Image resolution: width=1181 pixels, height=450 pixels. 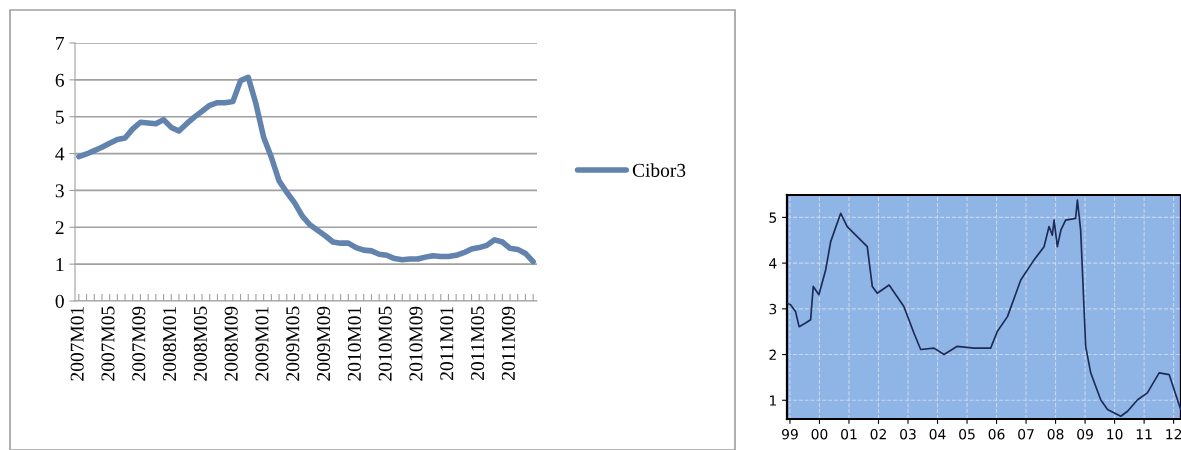 I want to click on x-tick-label: 2010M05, so click(x=385, y=343).